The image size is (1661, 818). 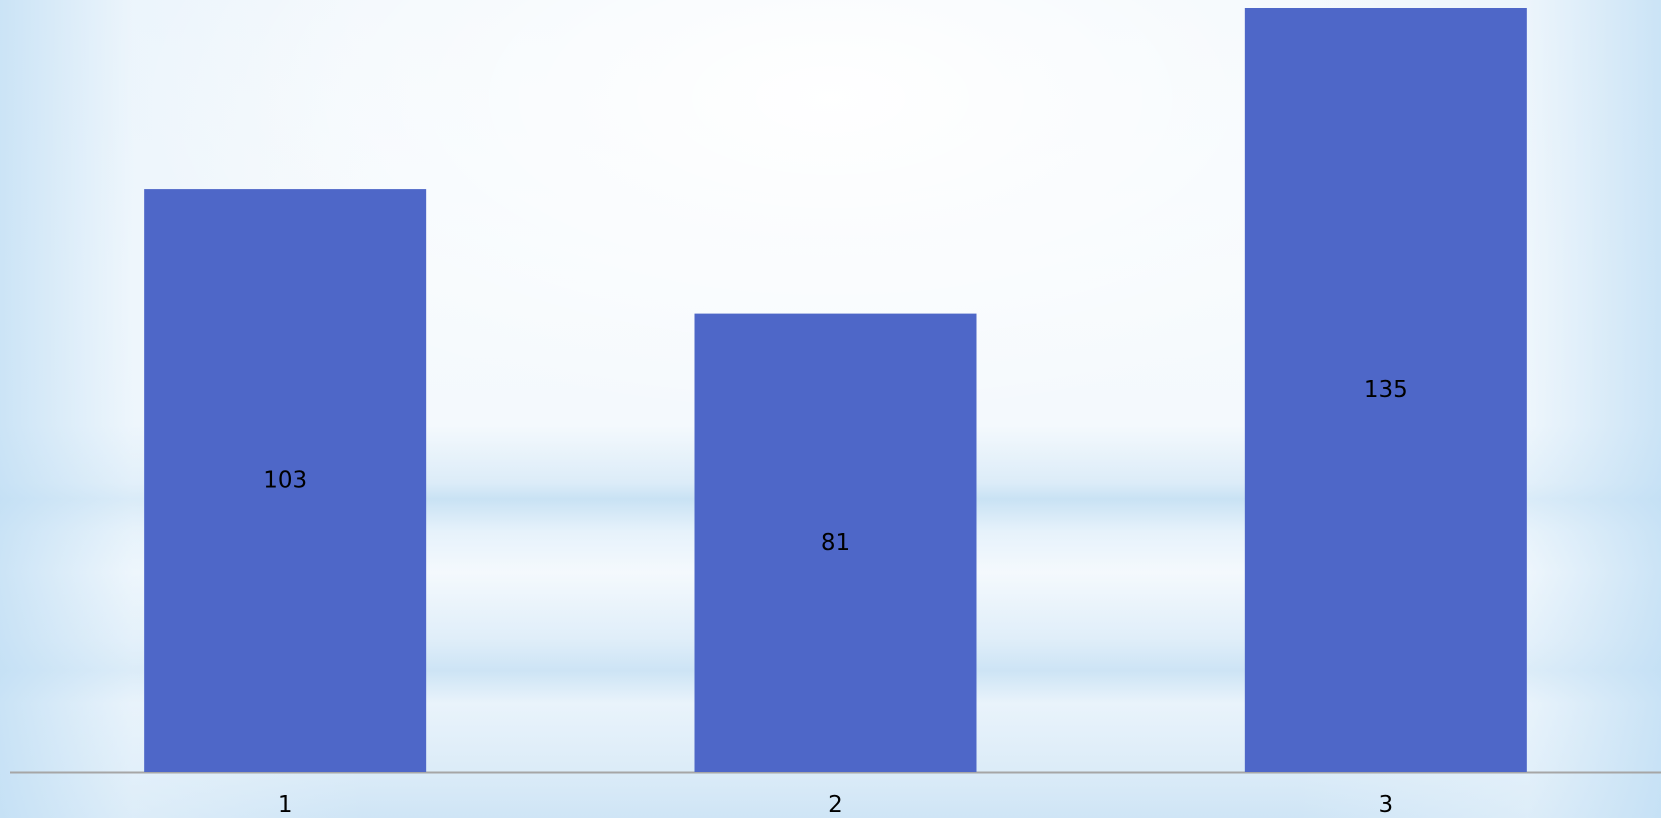 I want to click on data-label-1: 103, so click(x=285, y=481).